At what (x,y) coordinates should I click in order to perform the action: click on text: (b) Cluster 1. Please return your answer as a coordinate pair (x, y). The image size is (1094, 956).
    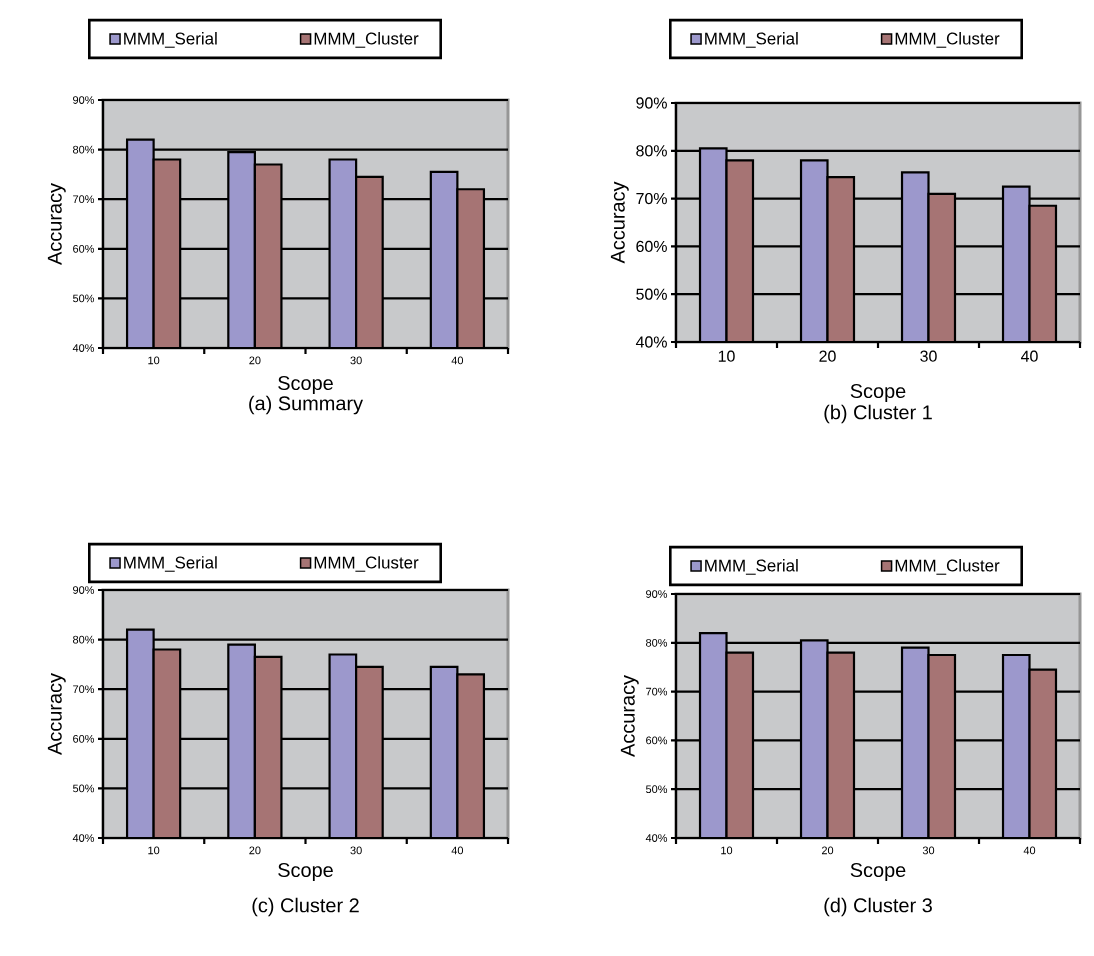
    Looking at the image, I should click on (878, 414).